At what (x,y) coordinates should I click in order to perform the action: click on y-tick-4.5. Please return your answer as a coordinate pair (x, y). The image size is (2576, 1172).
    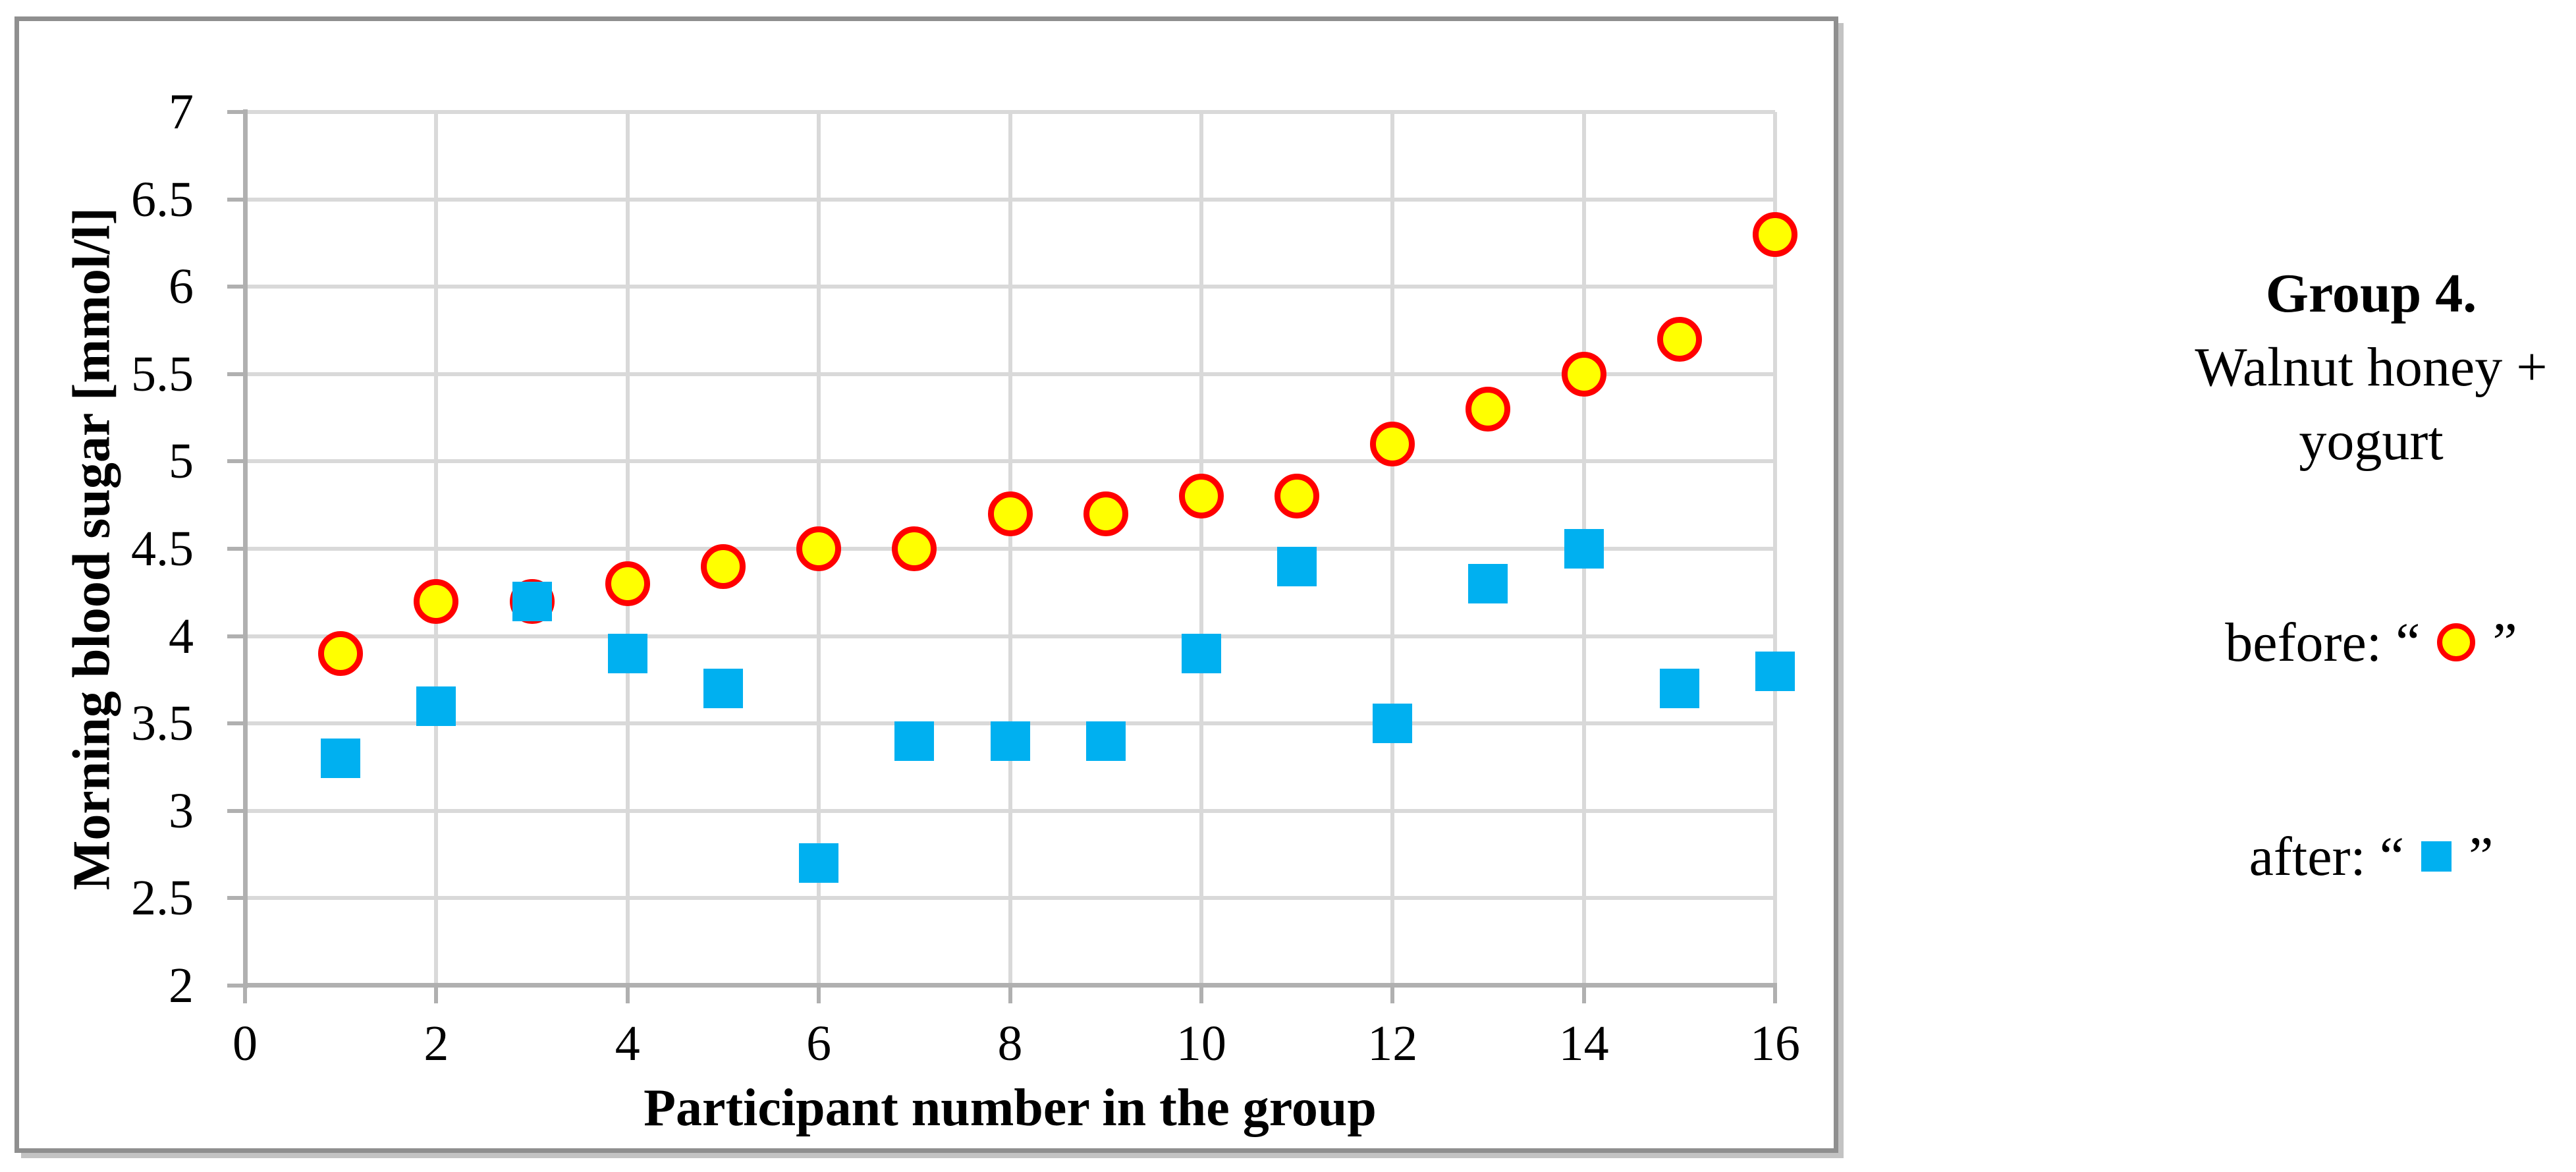
    Looking at the image, I should click on (235, 549).